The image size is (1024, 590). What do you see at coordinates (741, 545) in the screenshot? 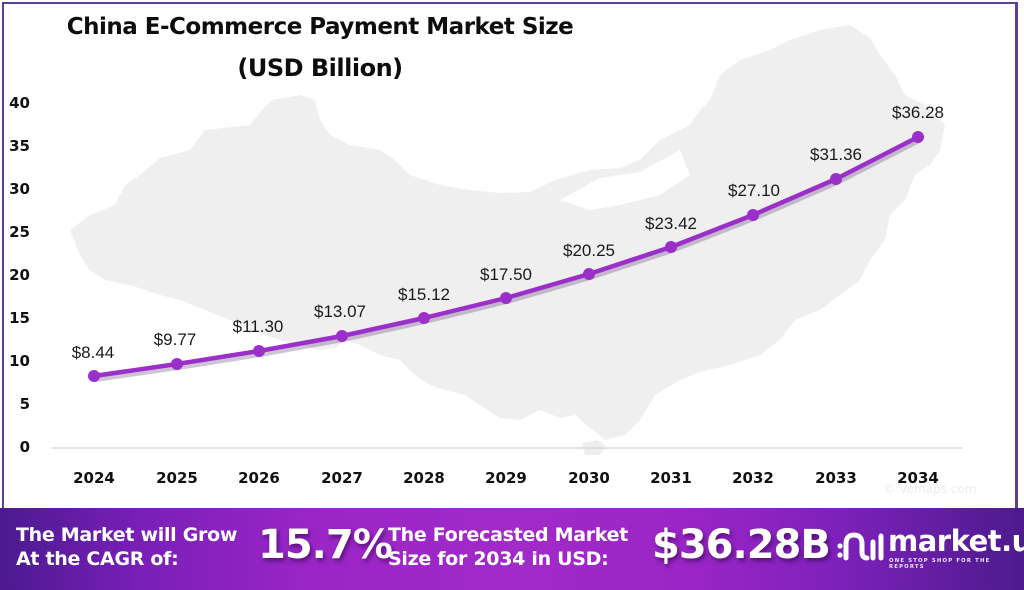
I see `forecast-value: $36.28B` at bounding box center [741, 545].